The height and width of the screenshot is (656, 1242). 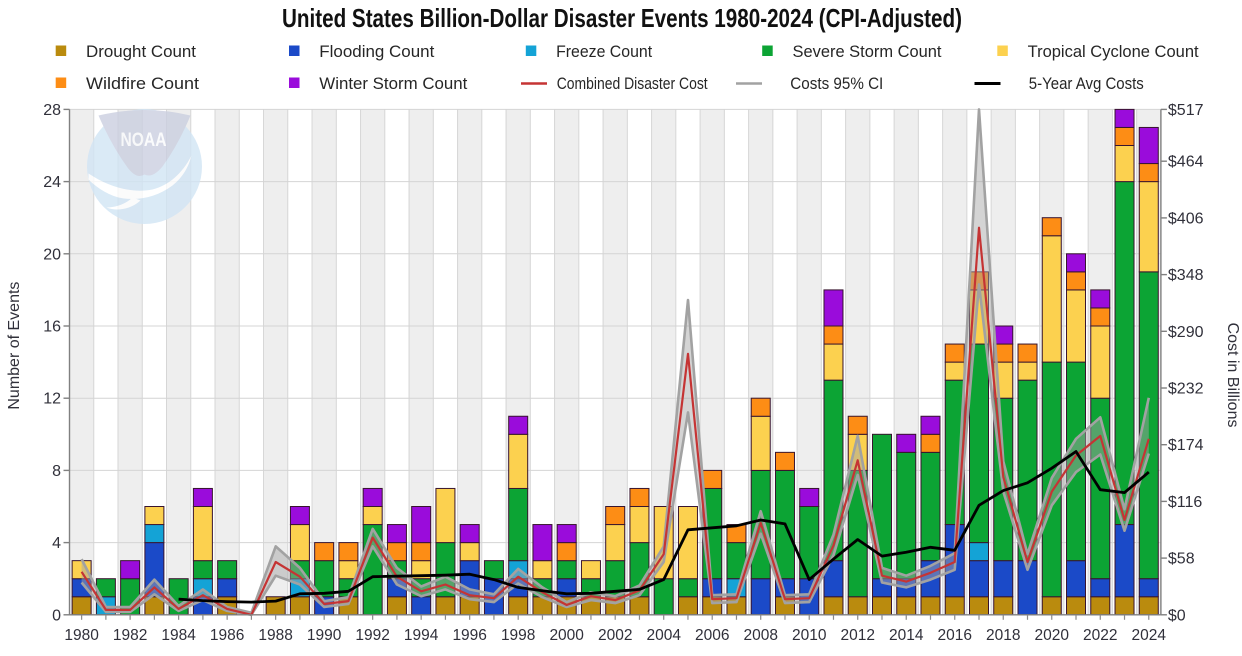 I want to click on svg-text: Number of Events, so click(x=14, y=346).